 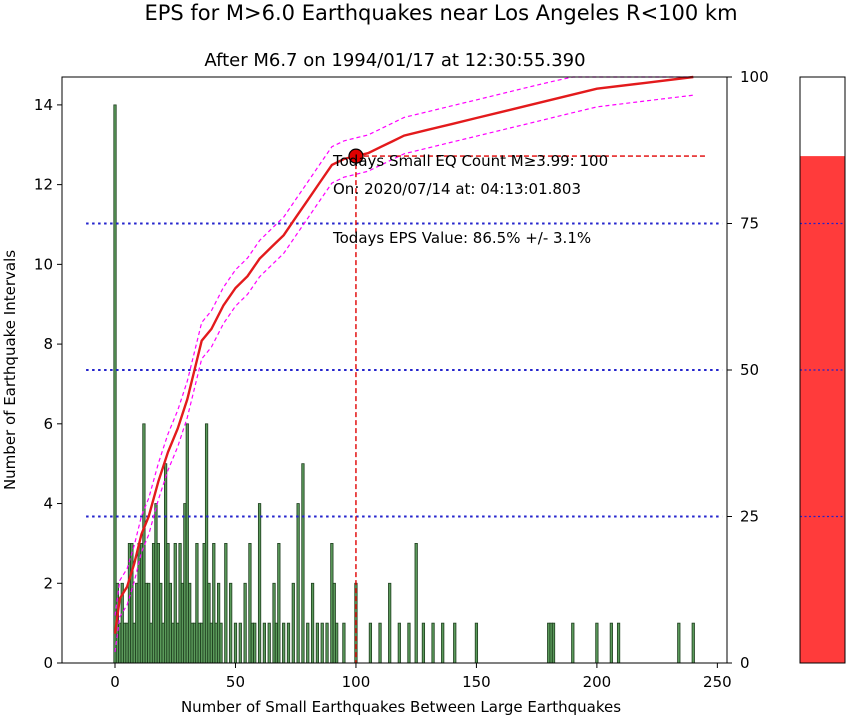 What do you see at coordinates (356, 682) in the screenshot?
I see `x-tick-label: 100` at bounding box center [356, 682].